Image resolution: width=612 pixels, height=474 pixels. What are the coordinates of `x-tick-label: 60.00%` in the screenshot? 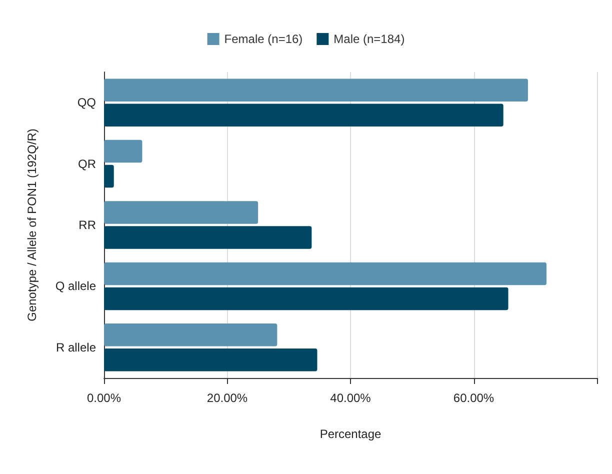 It's located at (473, 398).